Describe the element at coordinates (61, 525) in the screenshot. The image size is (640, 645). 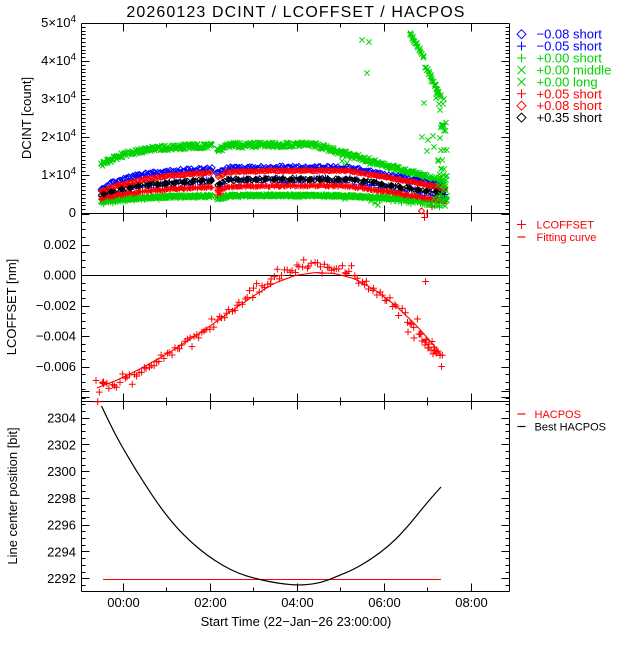
I see `svg-text: 2296` at that location.